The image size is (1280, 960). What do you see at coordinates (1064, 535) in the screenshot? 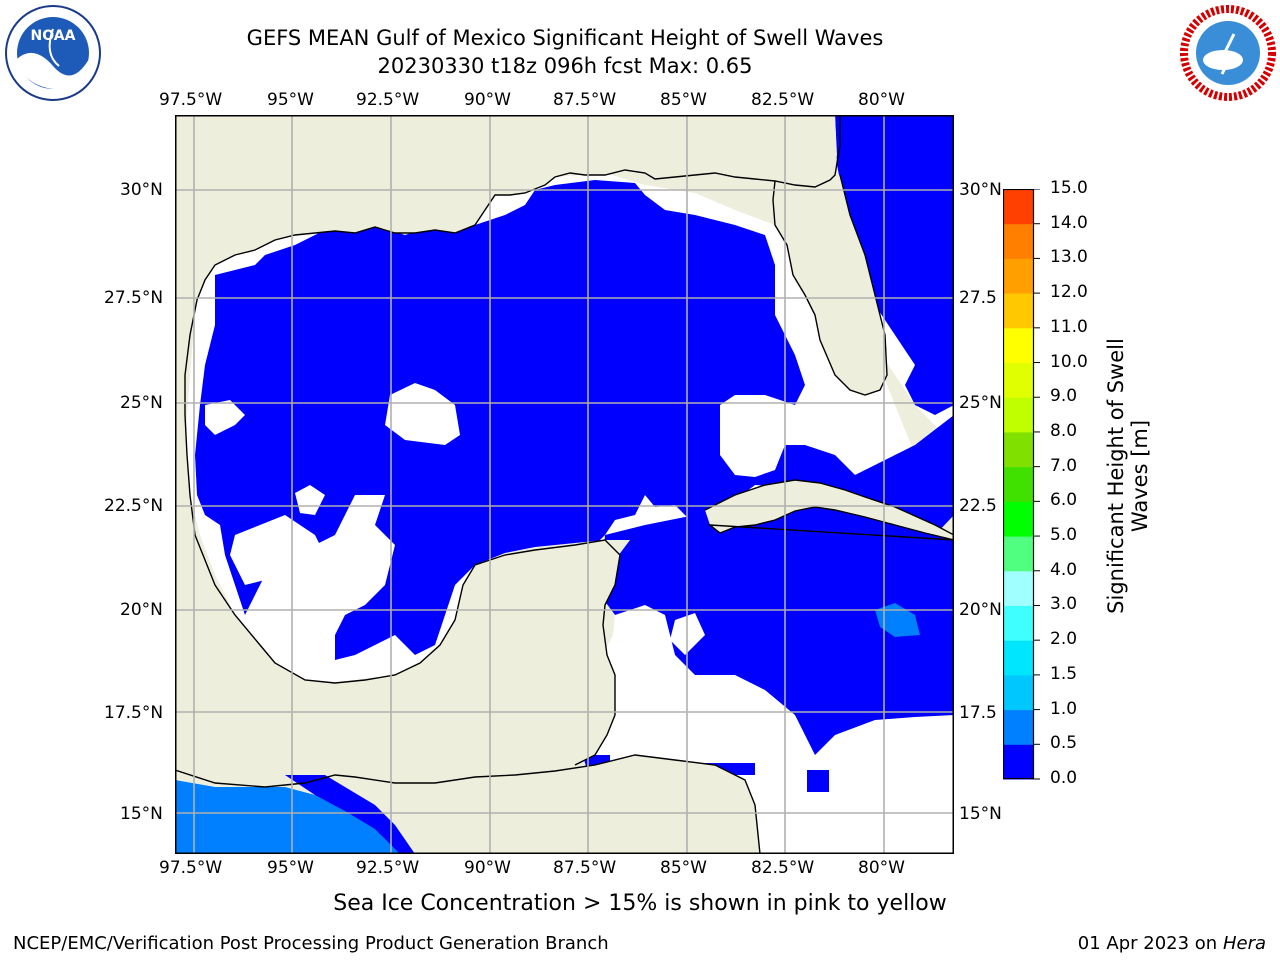
I see `colorbar-tick-label: 5.0` at bounding box center [1064, 535].